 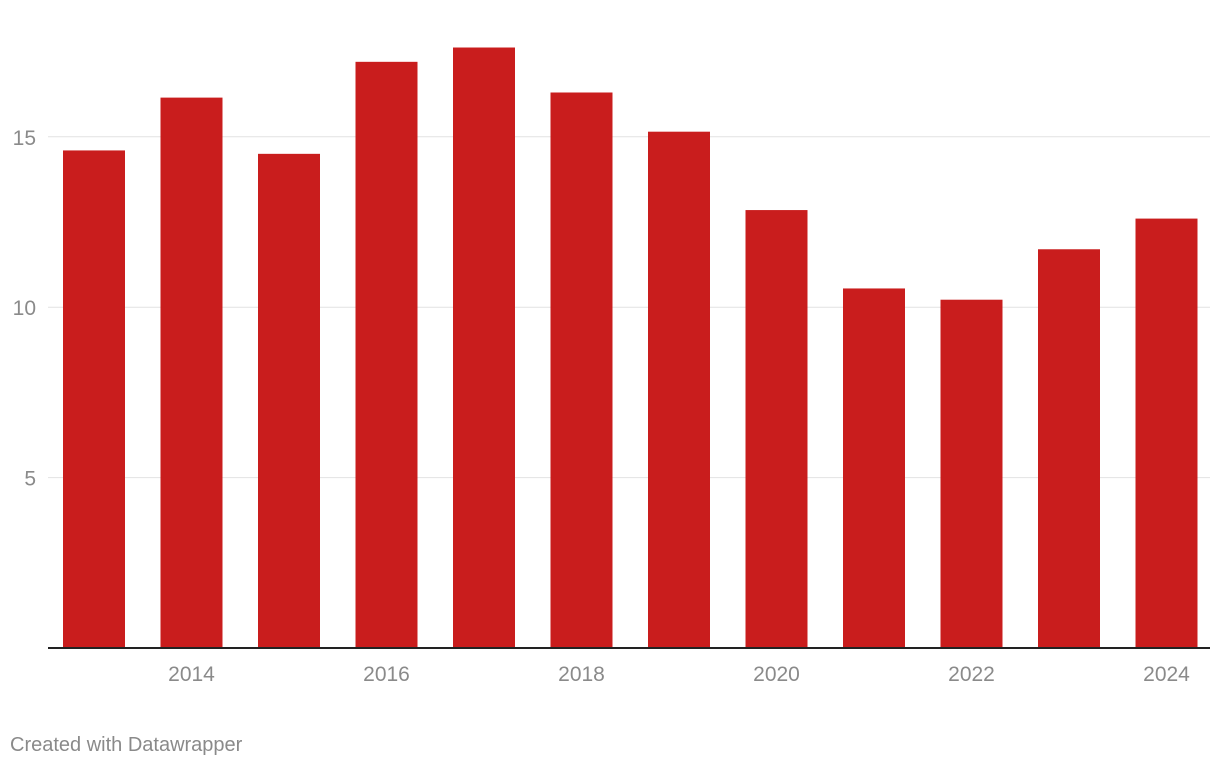 I want to click on y-axis-tick-labels: 5 10 15, so click(x=24, y=309).